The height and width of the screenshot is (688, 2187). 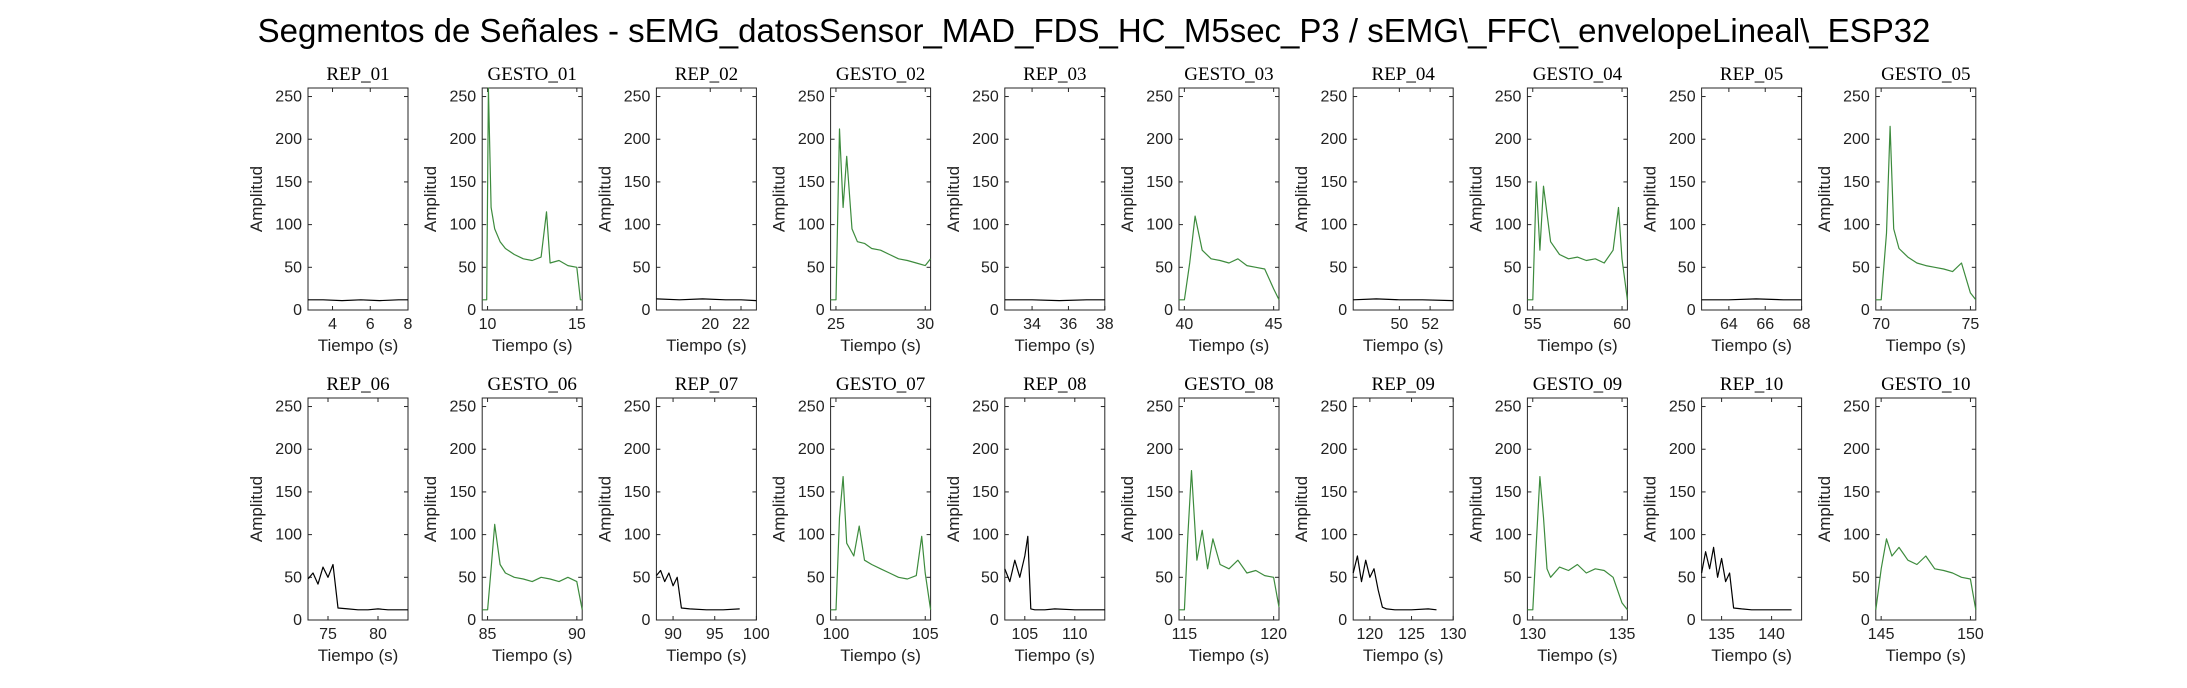 What do you see at coordinates (880, 384) in the screenshot?
I see `subplot-title: GESTO_07` at bounding box center [880, 384].